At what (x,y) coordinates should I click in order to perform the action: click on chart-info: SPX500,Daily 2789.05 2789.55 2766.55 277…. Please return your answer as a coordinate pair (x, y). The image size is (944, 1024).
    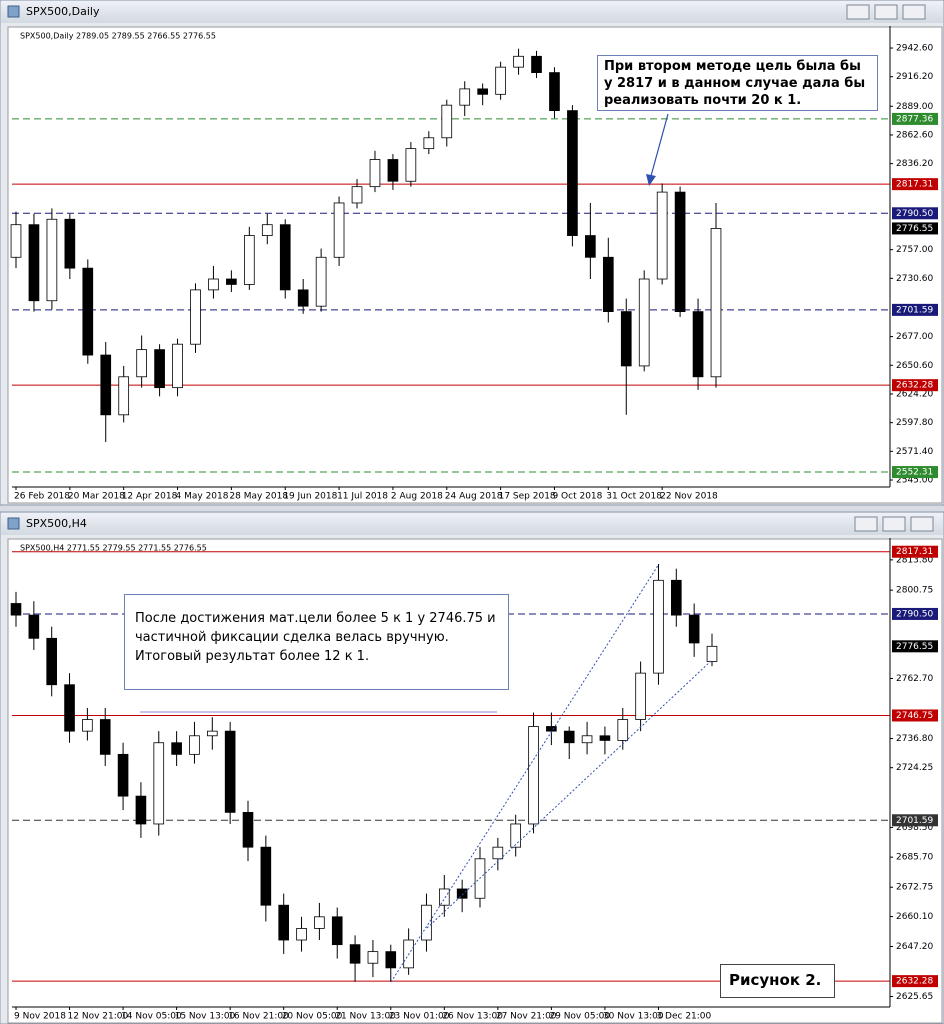
    Looking at the image, I should click on (118, 36).